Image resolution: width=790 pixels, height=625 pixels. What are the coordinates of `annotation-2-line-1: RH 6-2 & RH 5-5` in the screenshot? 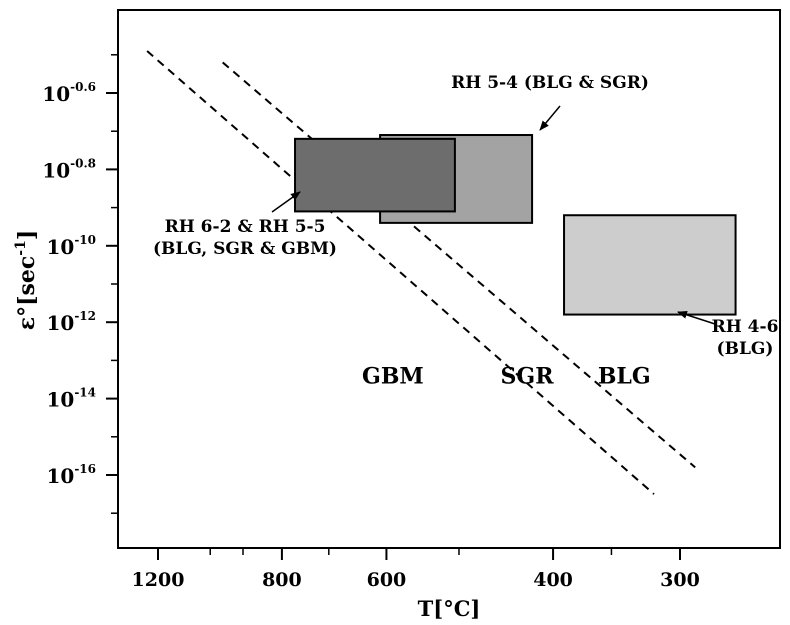 It's located at (245, 227).